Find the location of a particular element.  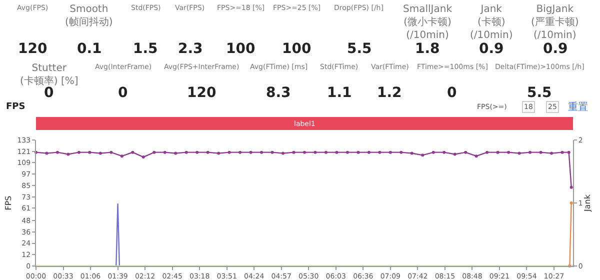

y2-axis-title: Jank is located at coordinates (587, 203).